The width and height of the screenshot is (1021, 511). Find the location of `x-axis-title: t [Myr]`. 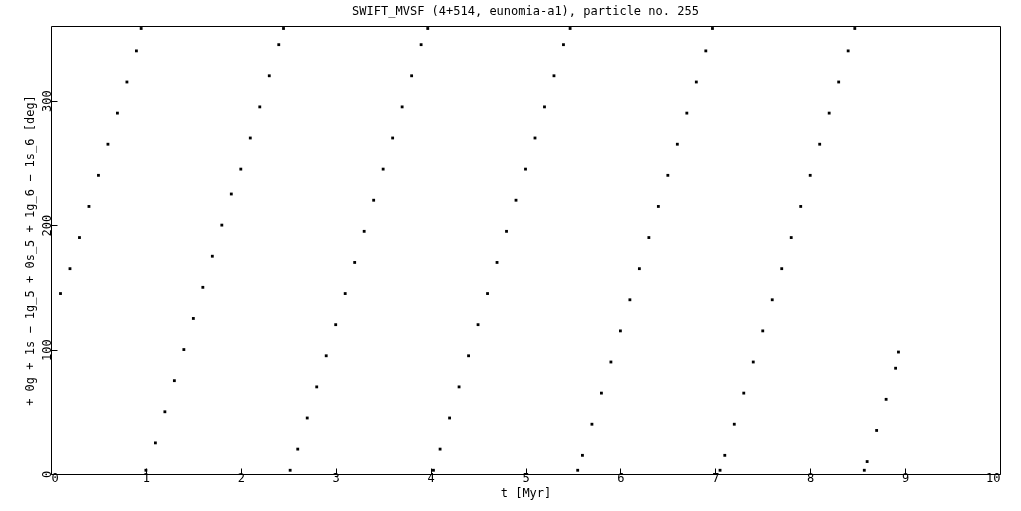

x-axis-title: t [Myr] is located at coordinates (526, 492).